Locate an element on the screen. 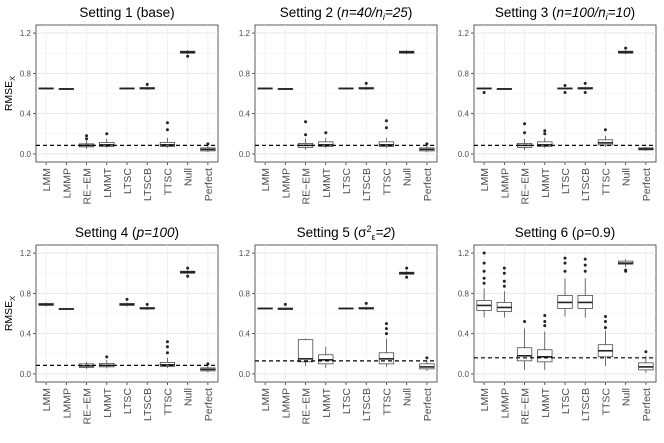 This screenshot has height=443, width=664. box-LMMT is located at coordinates (326, 357).